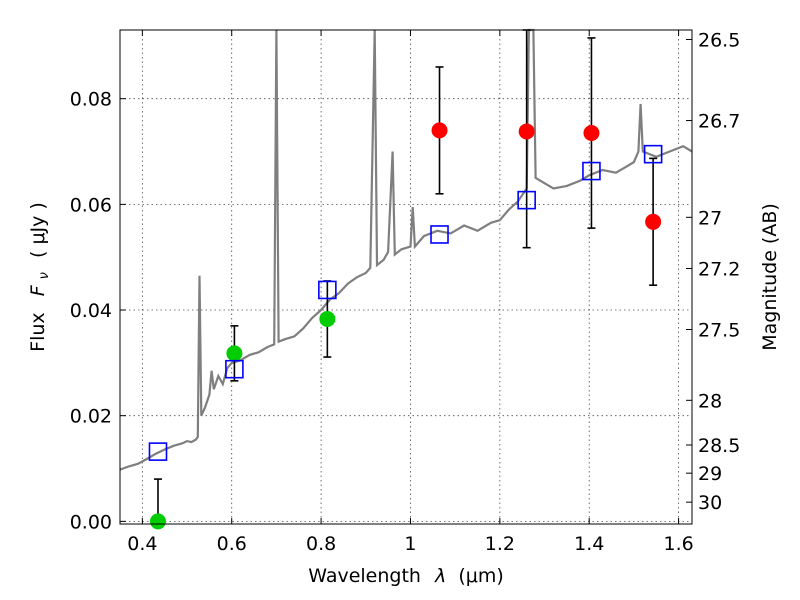 The height and width of the screenshot is (600, 800). What do you see at coordinates (38, 332) in the screenshot?
I see `y-axis-label-text: Flux` at bounding box center [38, 332].